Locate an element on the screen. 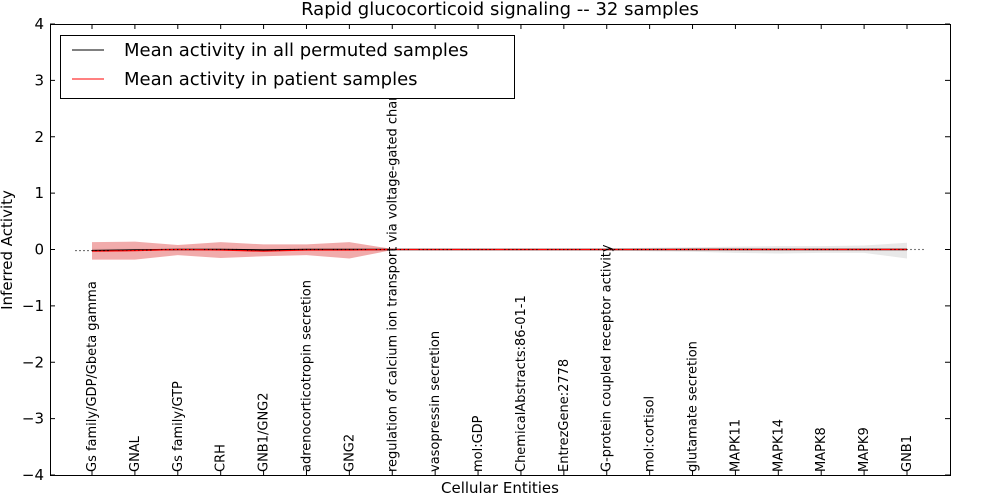 This screenshot has width=1000, height=500. x-category-label: Gs family/GTP is located at coordinates (178, 426).